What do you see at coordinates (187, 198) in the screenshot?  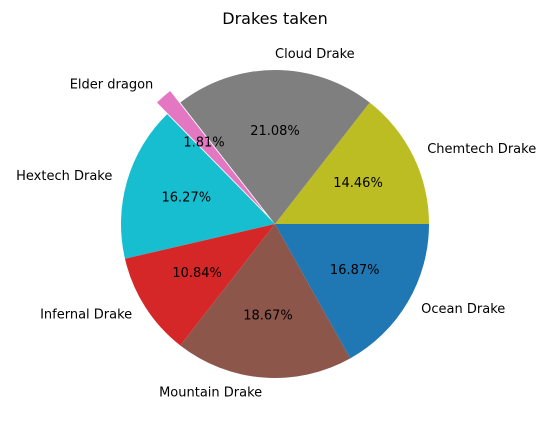 I see `slice-percent-hextech-drake: 16.27%` at bounding box center [187, 198].